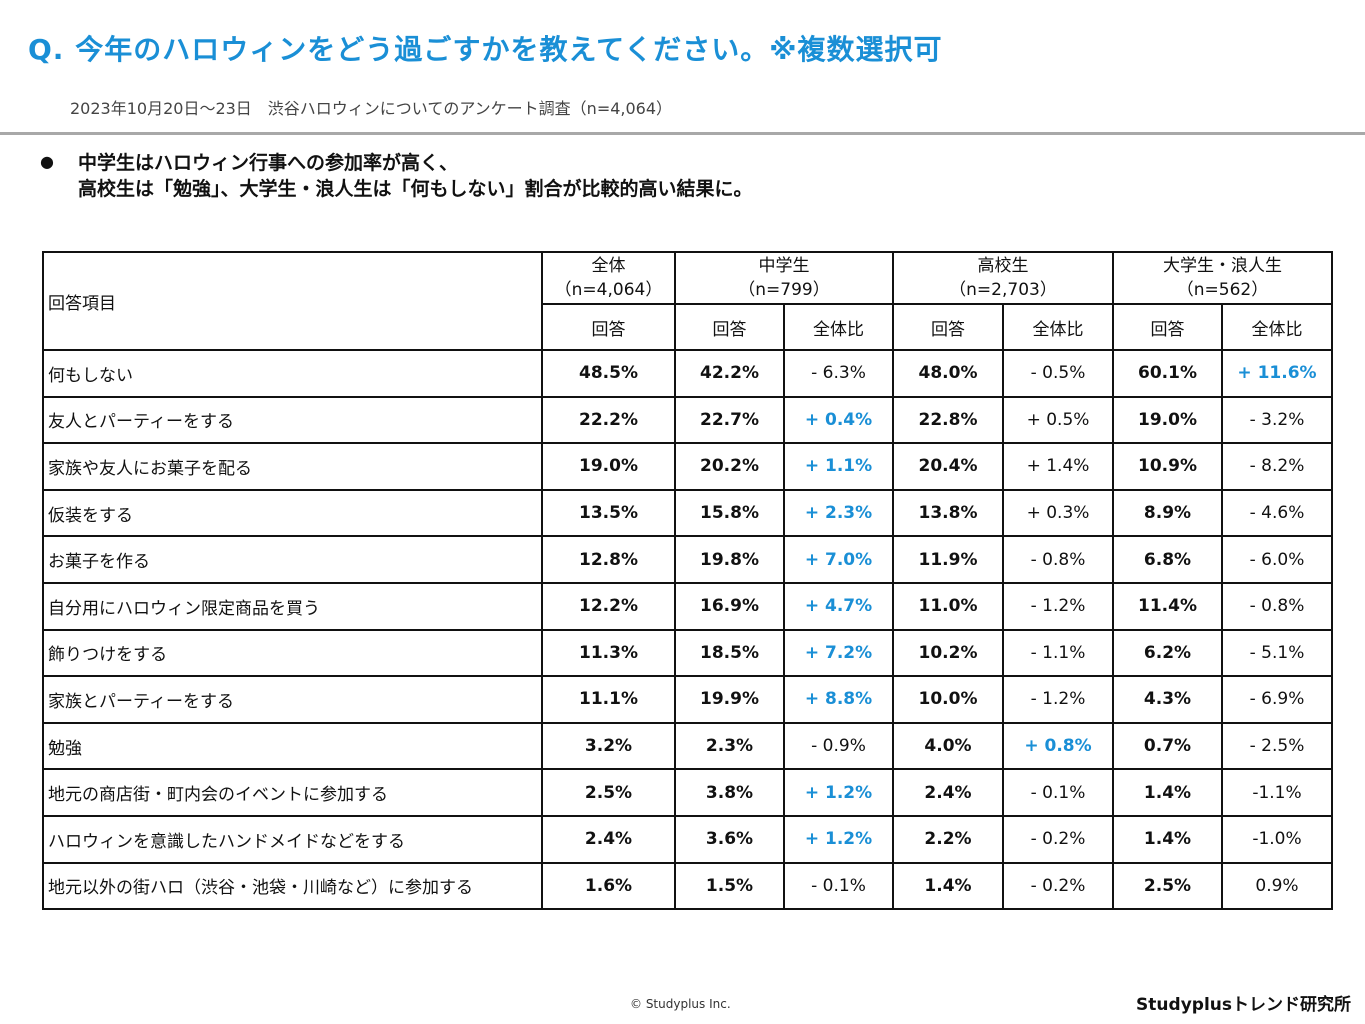 This screenshot has width=1365, height=1024. What do you see at coordinates (1222, 278) in the screenshot?
I see `group-header-university: 大学生・浪人生 （n=562）` at bounding box center [1222, 278].